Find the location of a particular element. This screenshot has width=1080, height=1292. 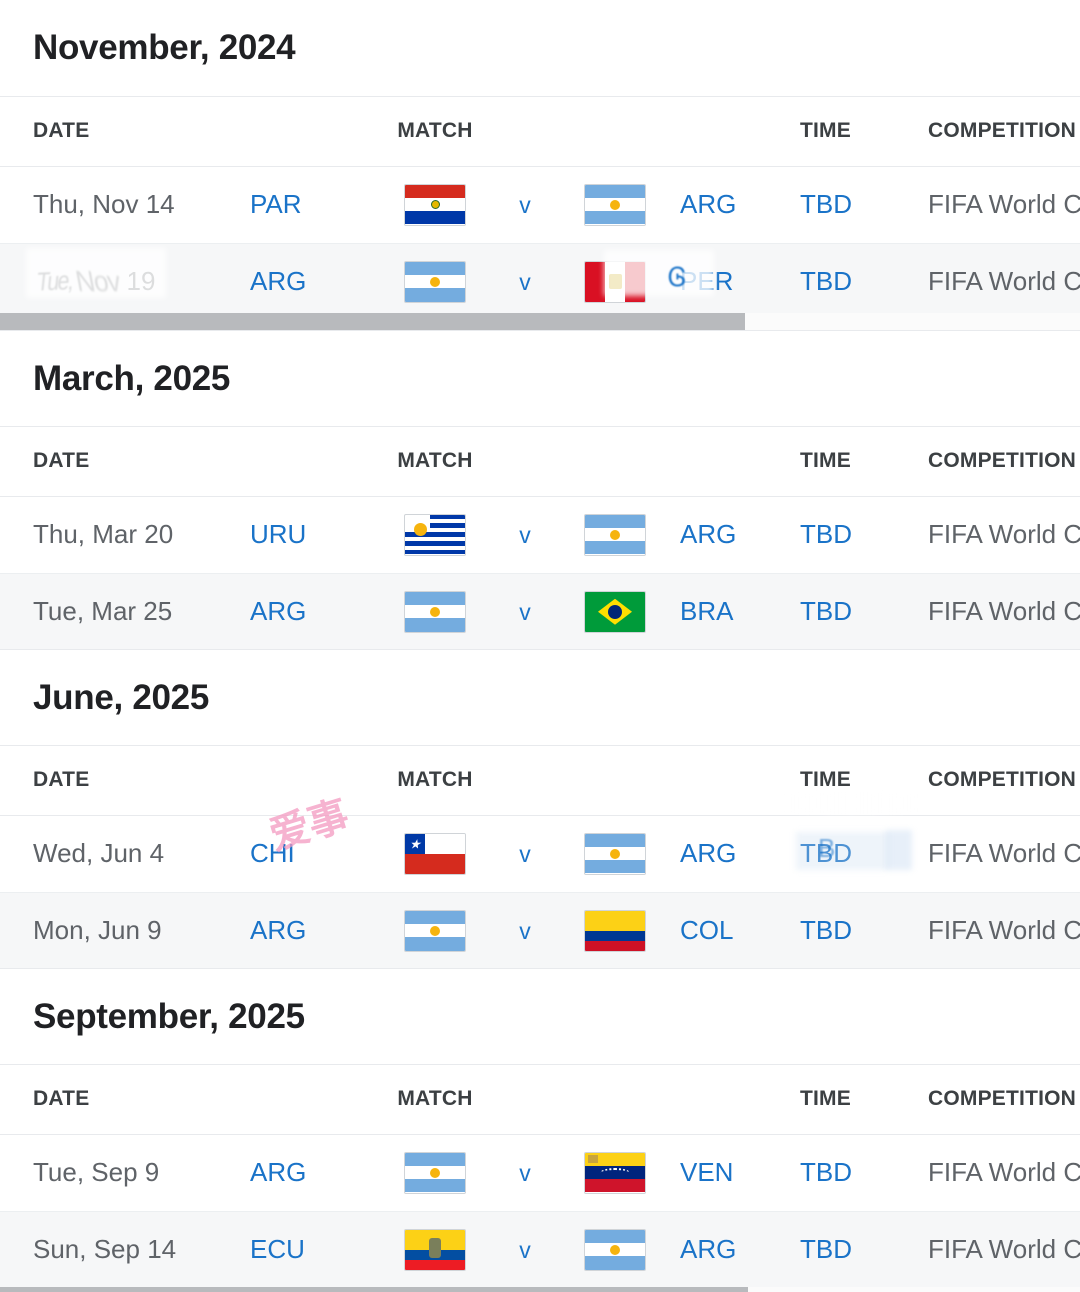

glitched-day: 19 is located at coordinates (141, 281).